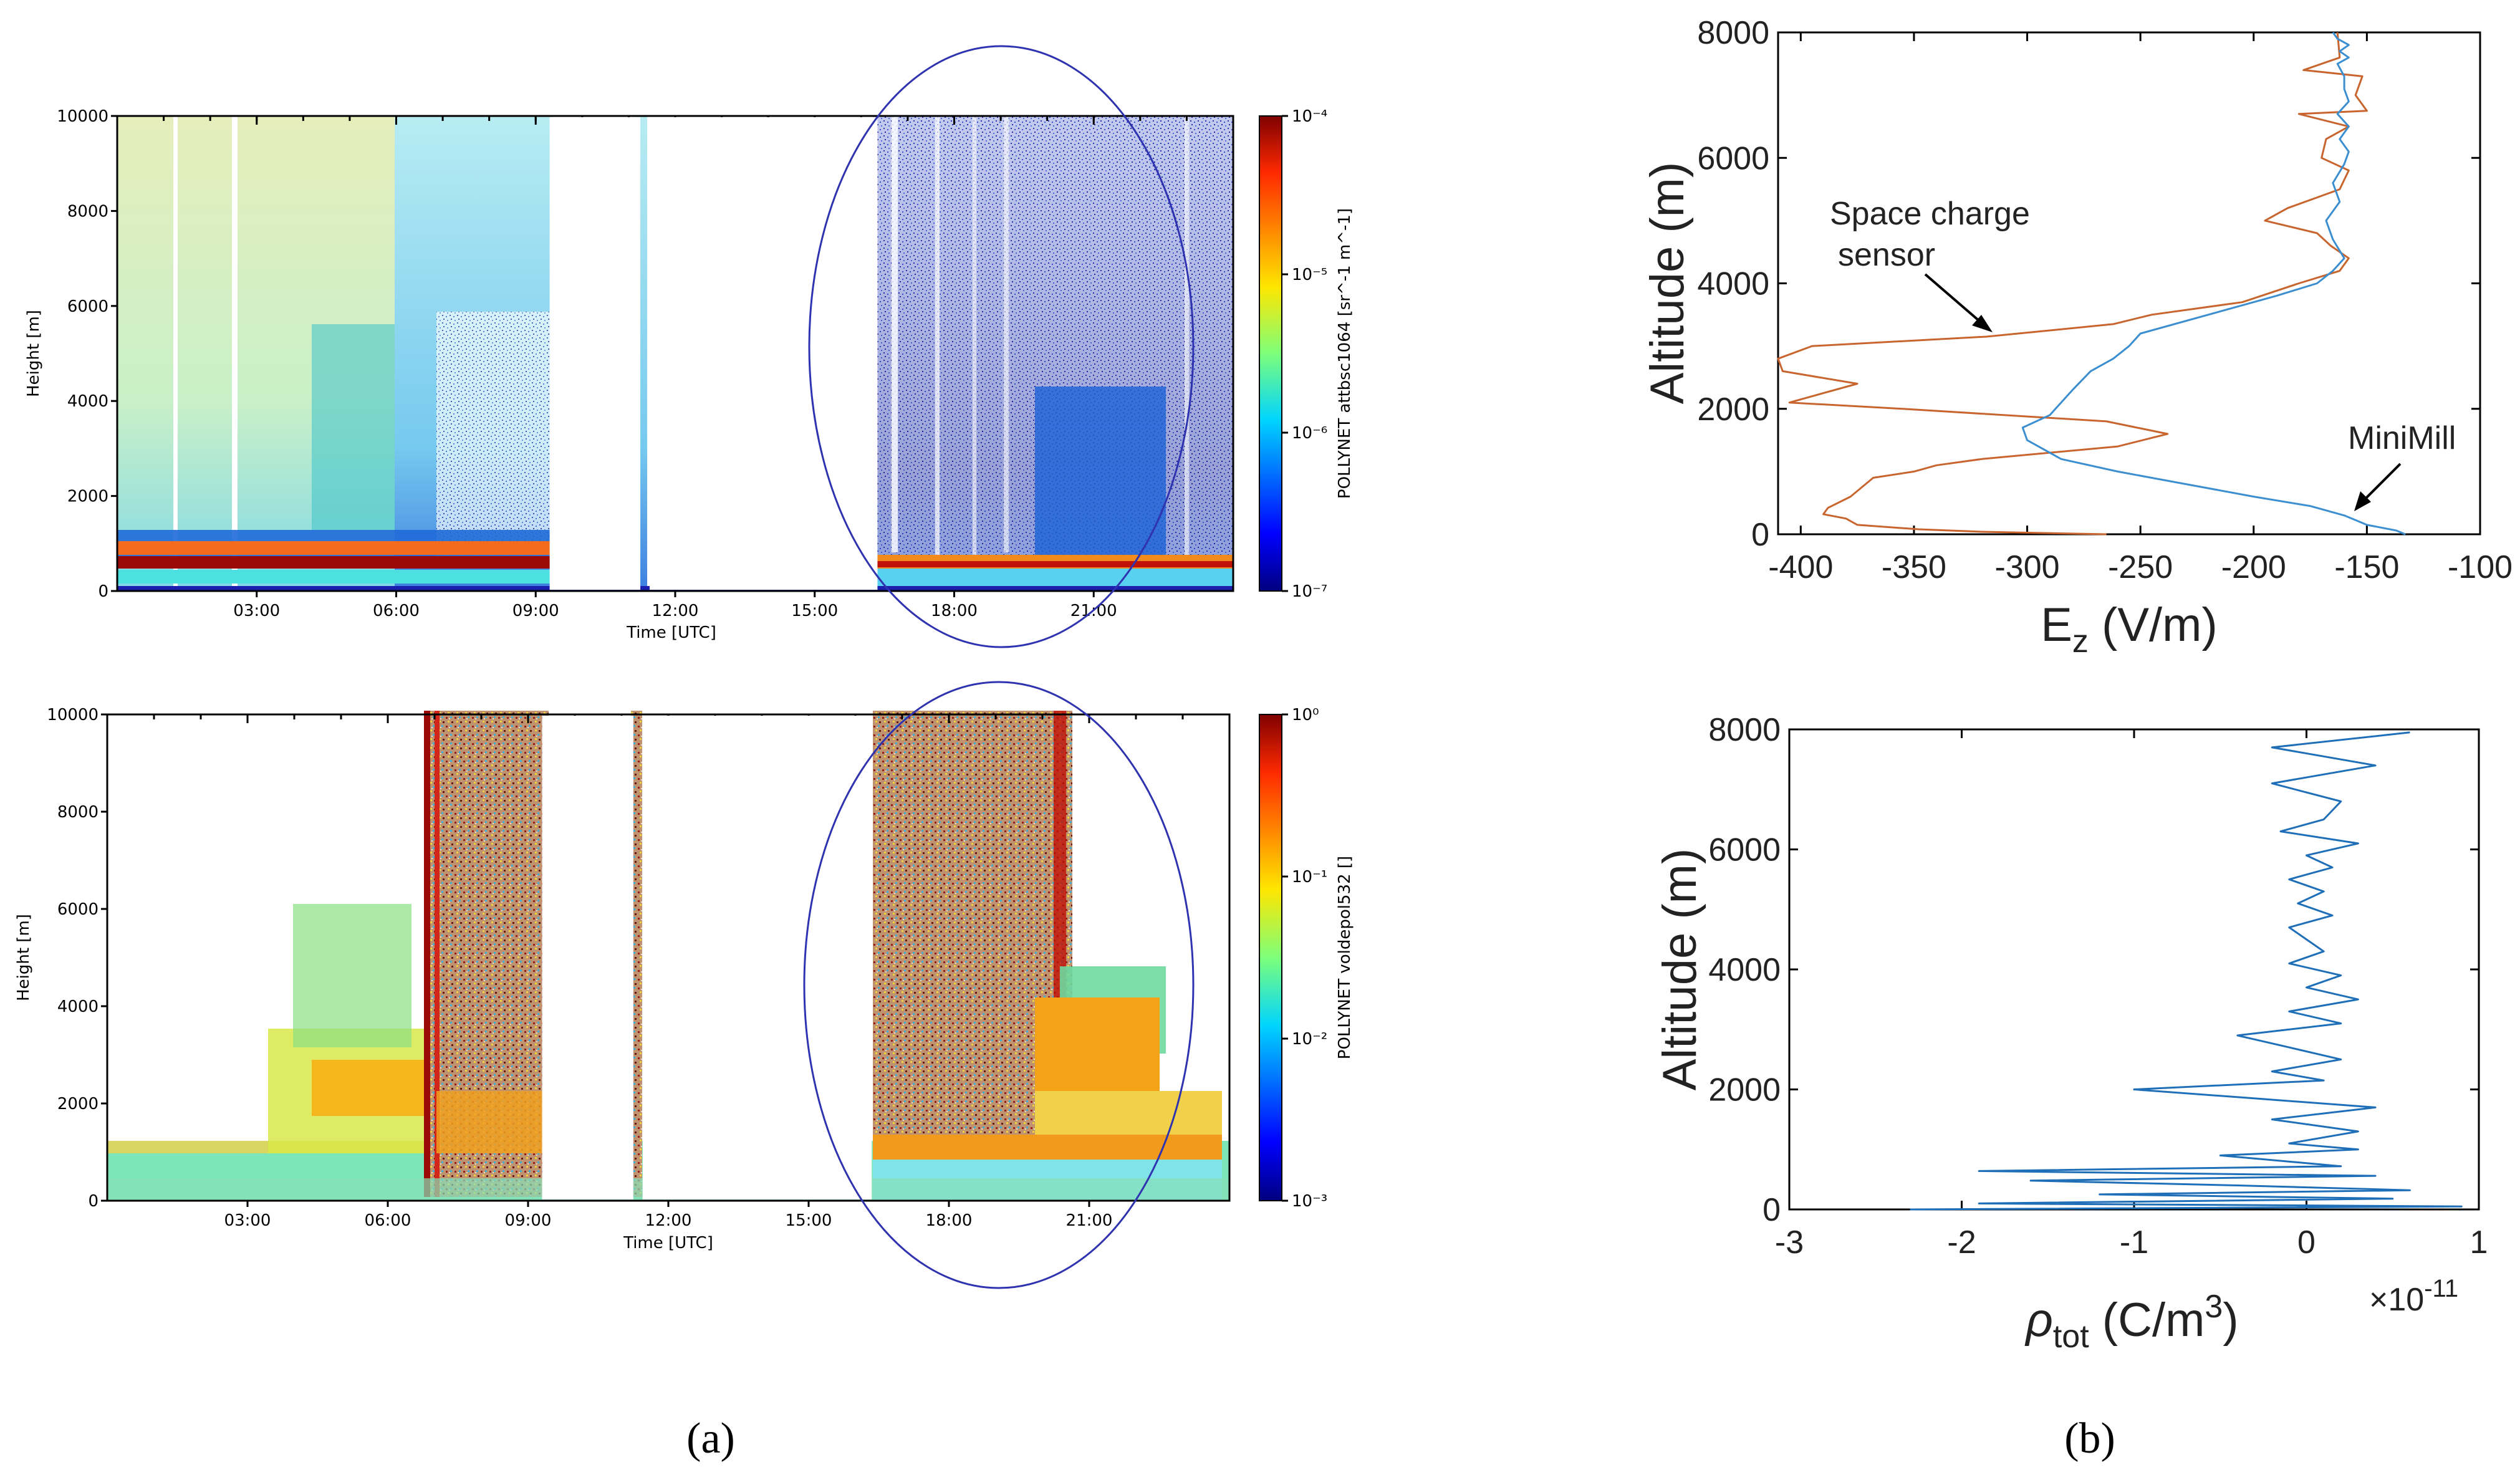  What do you see at coordinates (77, 958) in the screenshot?
I see `voldepol-y-axis: 0 2000 4000 6000 8000 10000` at bounding box center [77, 958].